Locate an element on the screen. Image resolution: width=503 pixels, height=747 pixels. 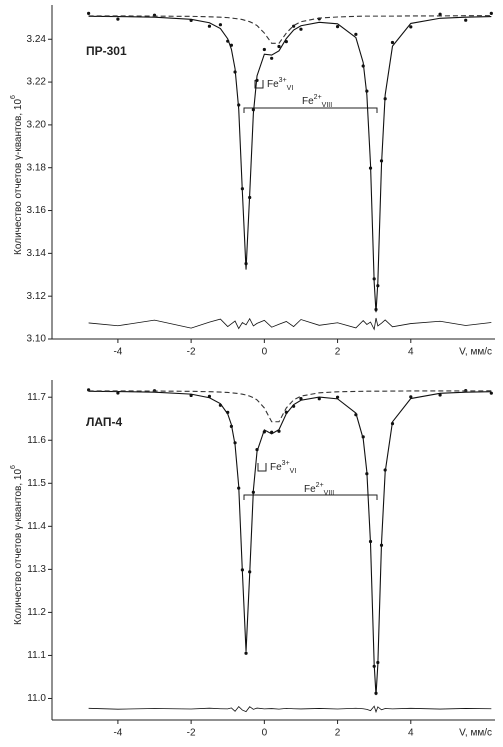
y-tick-label: 11.6 is located at coordinates (36, 440).